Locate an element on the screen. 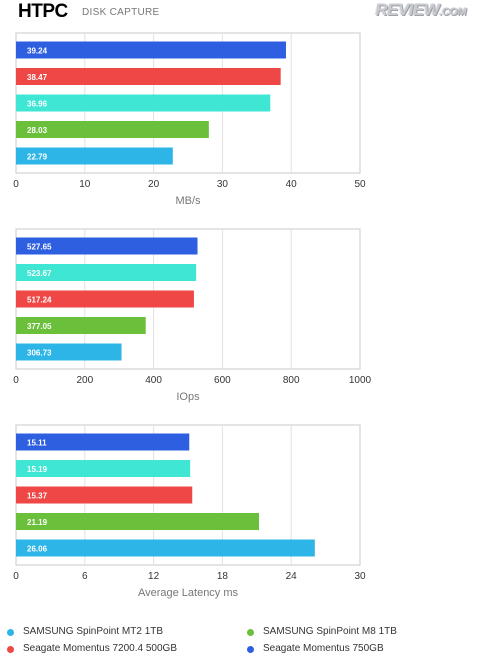  mbs-tick-label: 10 is located at coordinates (85, 184).